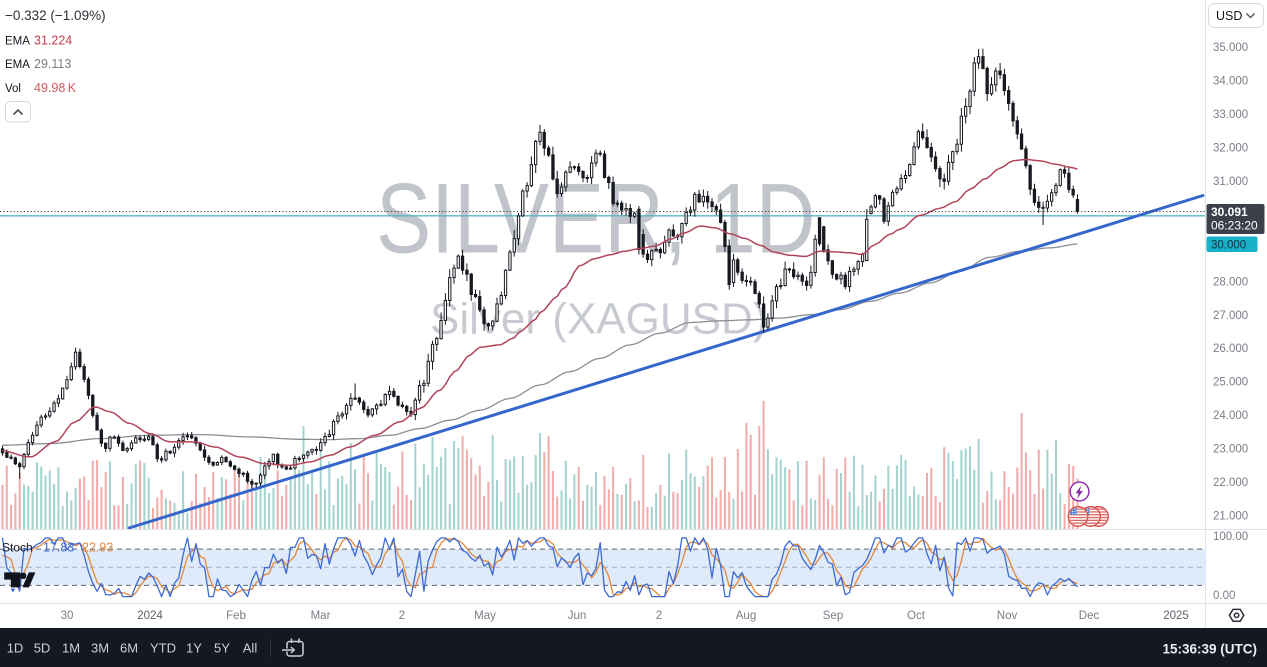 This screenshot has height=667, width=1267. Describe the element at coordinates (1176, 616) in the screenshot. I see `svg-text: 2025` at that location.